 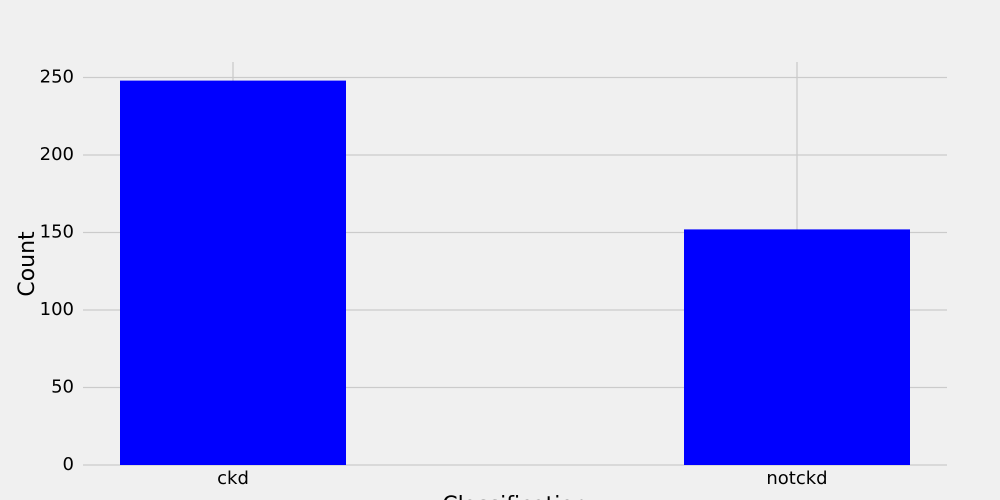 I want to click on y-tick-label: 150, so click(x=57, y=232).